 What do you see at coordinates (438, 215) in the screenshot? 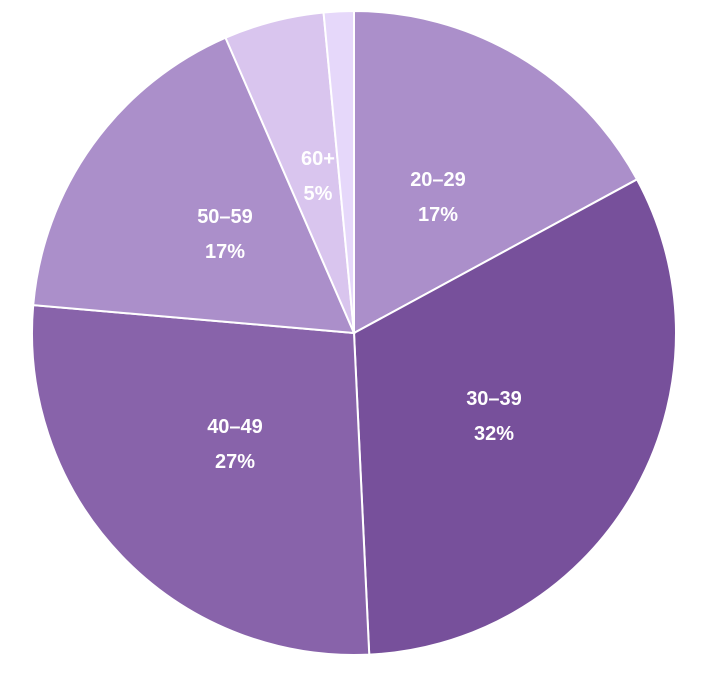
I see `slice-label-20-29-pct: 17%` at bounding box center [438, 215].